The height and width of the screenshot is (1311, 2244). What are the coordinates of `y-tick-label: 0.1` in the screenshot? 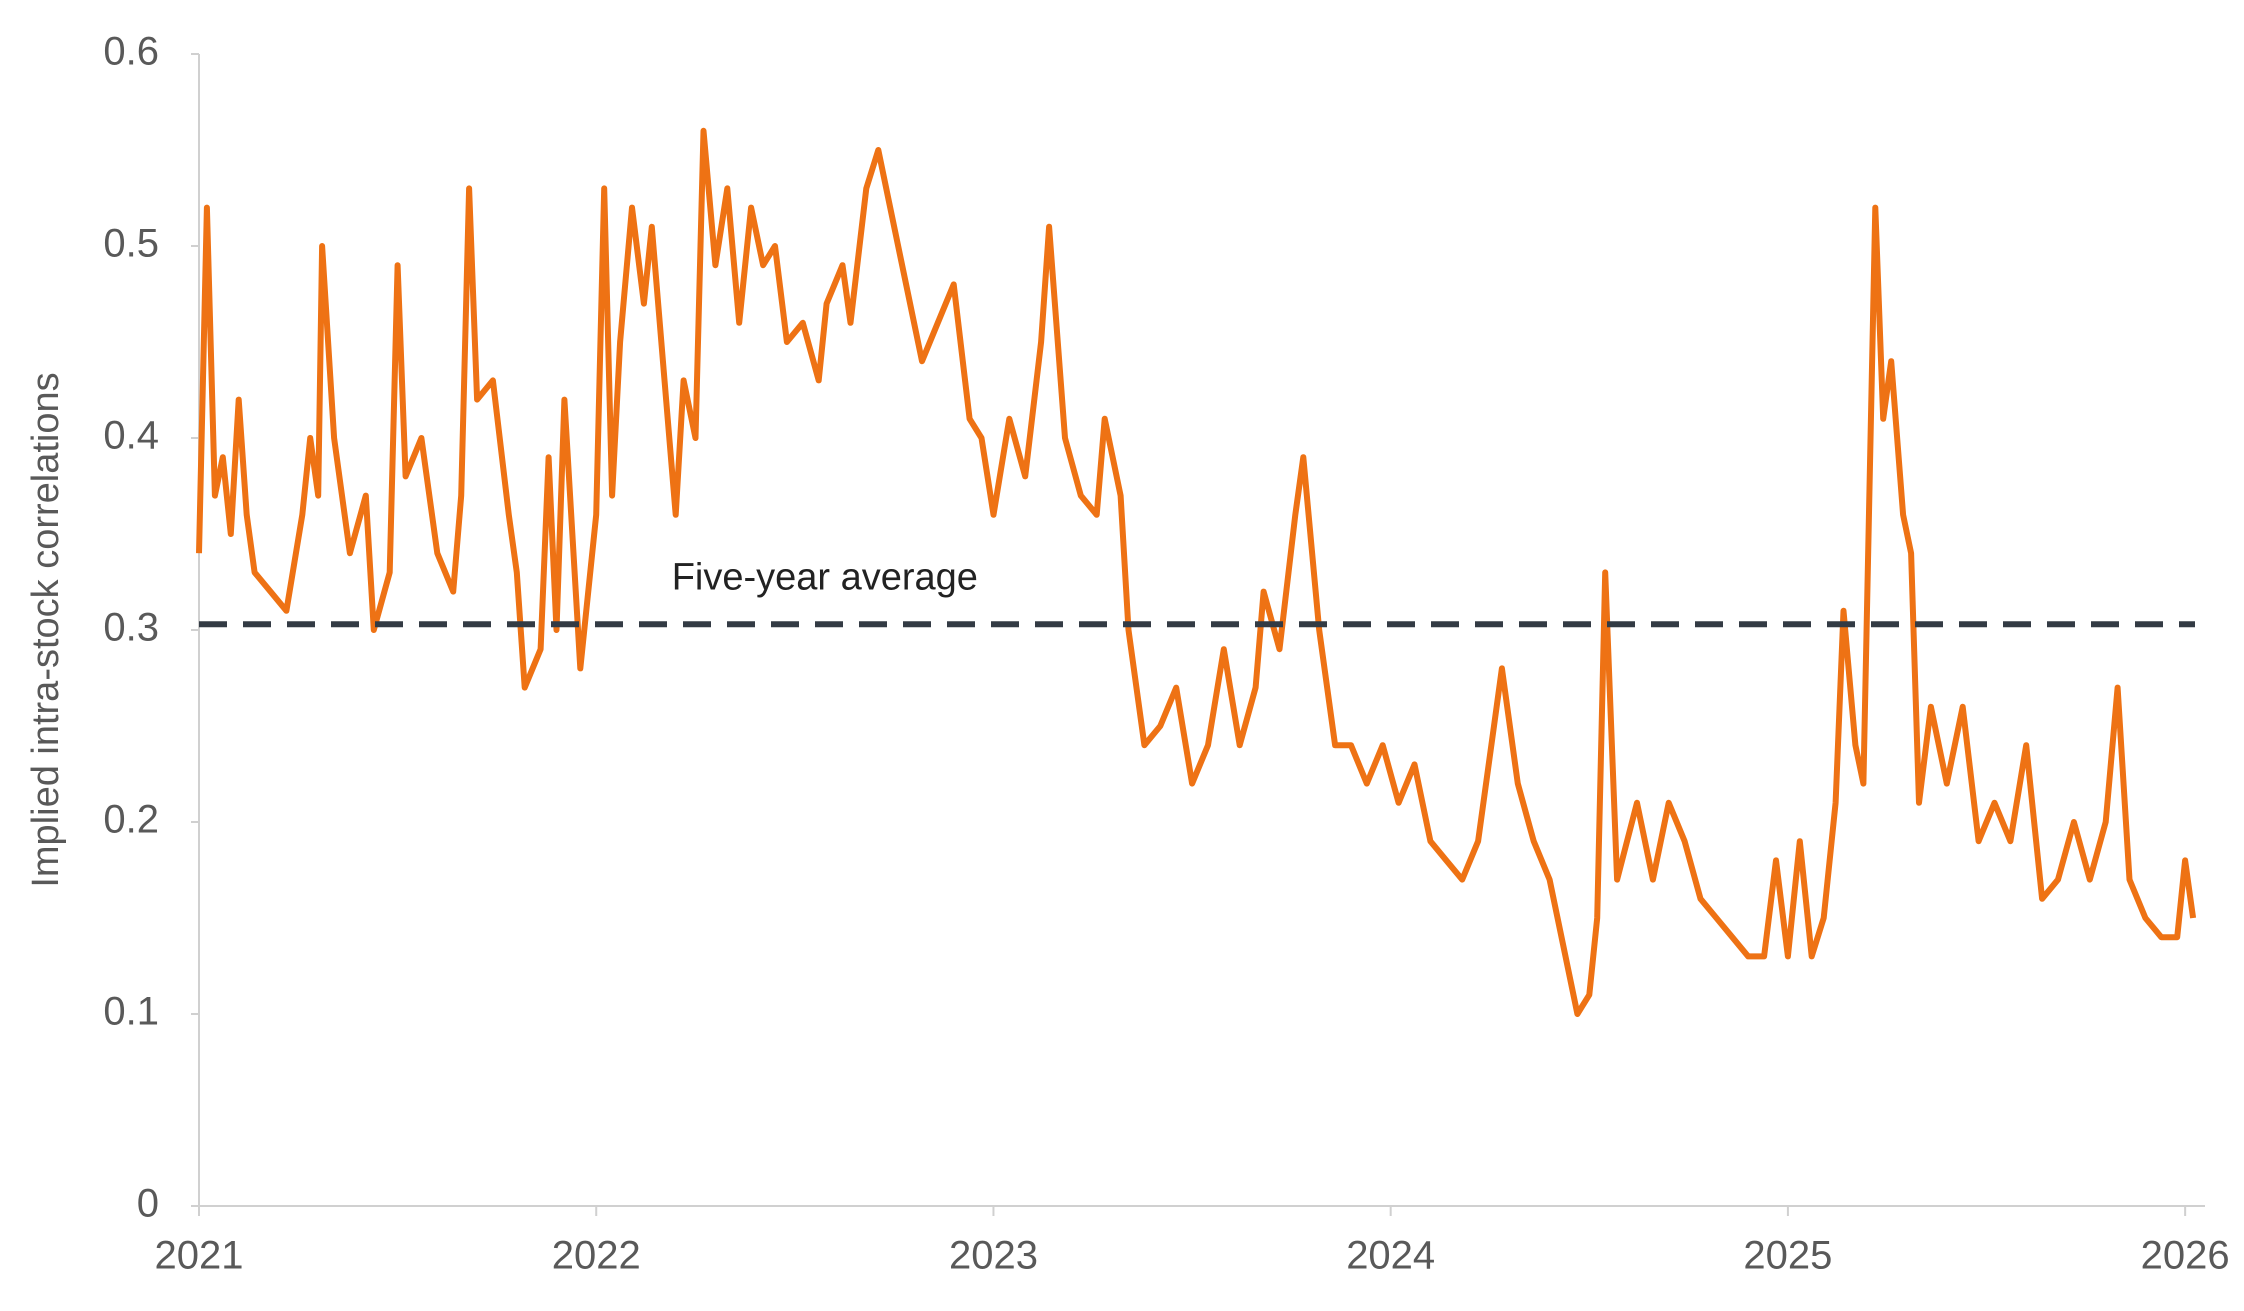 It's located at (131, 1012).